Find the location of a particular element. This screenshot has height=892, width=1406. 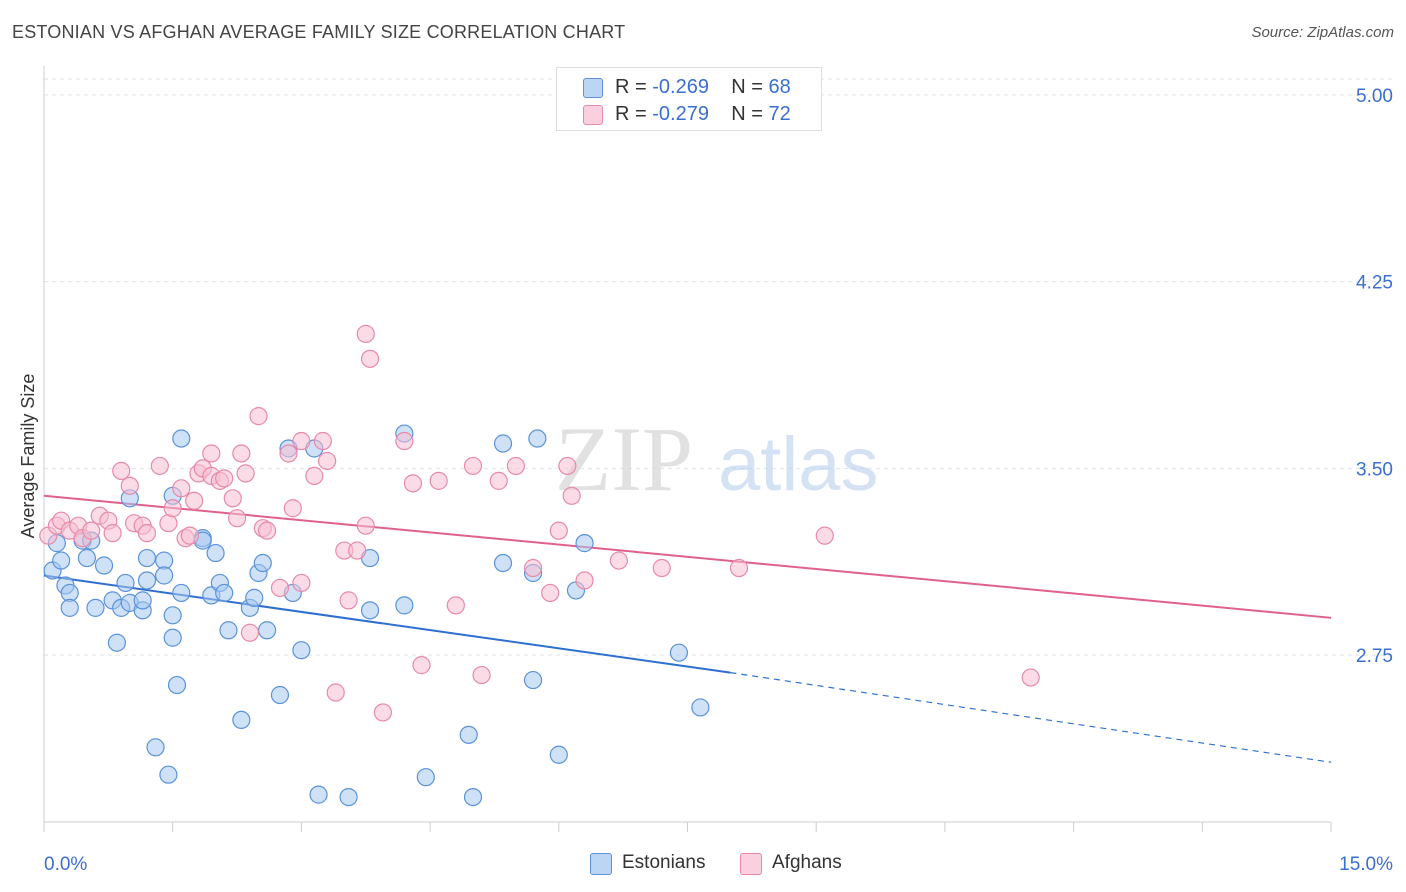

estonian-trend-extension is located at coordinates (1031, 717).